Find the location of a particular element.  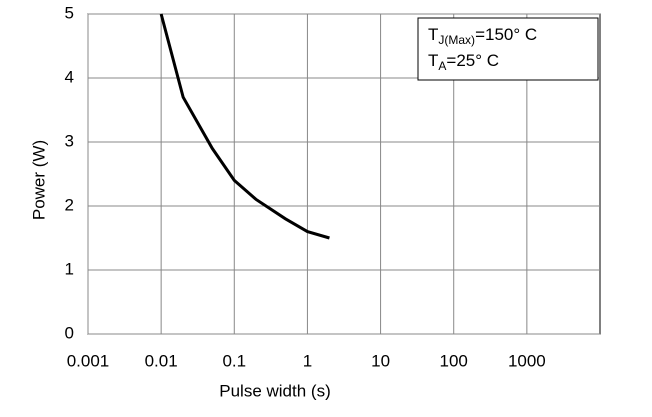

x-tick-label: 0.1 is located at coordinates (234, 360).